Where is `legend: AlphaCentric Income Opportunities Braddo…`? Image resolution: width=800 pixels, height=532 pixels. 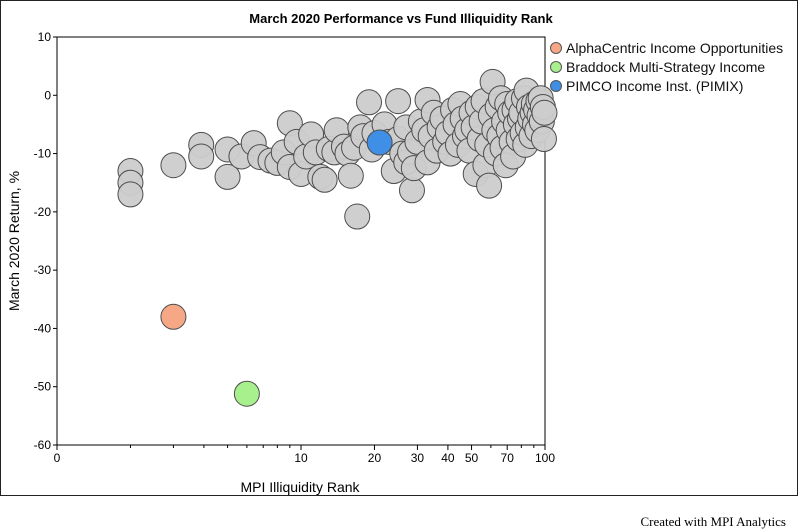 legend: AlphaCentric Income Opportunities Braddo… is located at coordinates (666, 66).